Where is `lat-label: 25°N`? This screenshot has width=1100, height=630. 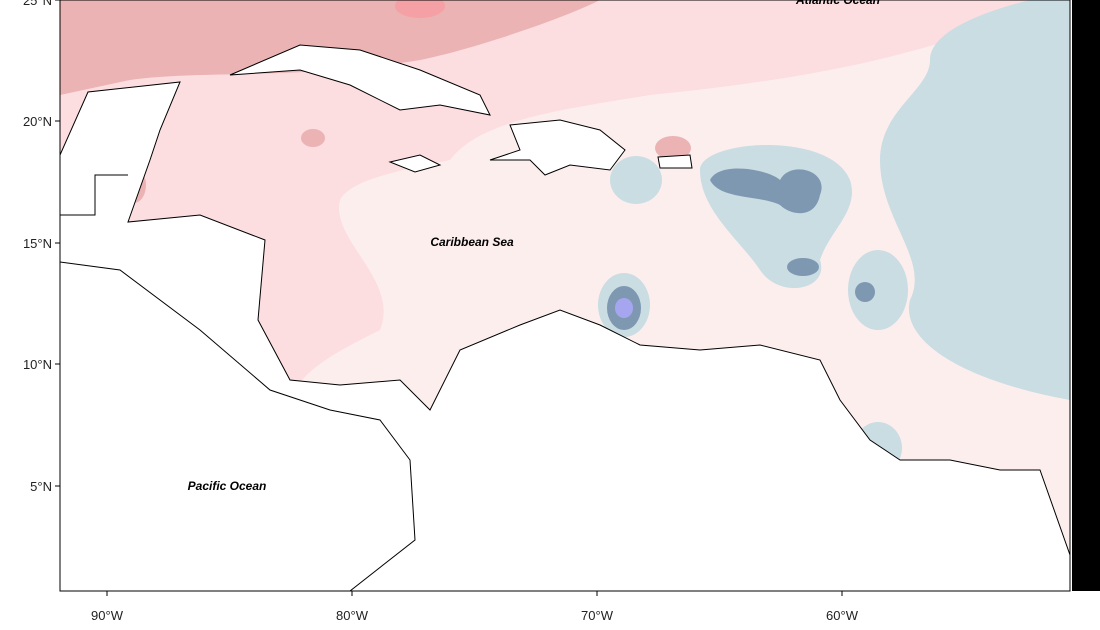
lat-label: 25°N is located at coordinates (37, 4).